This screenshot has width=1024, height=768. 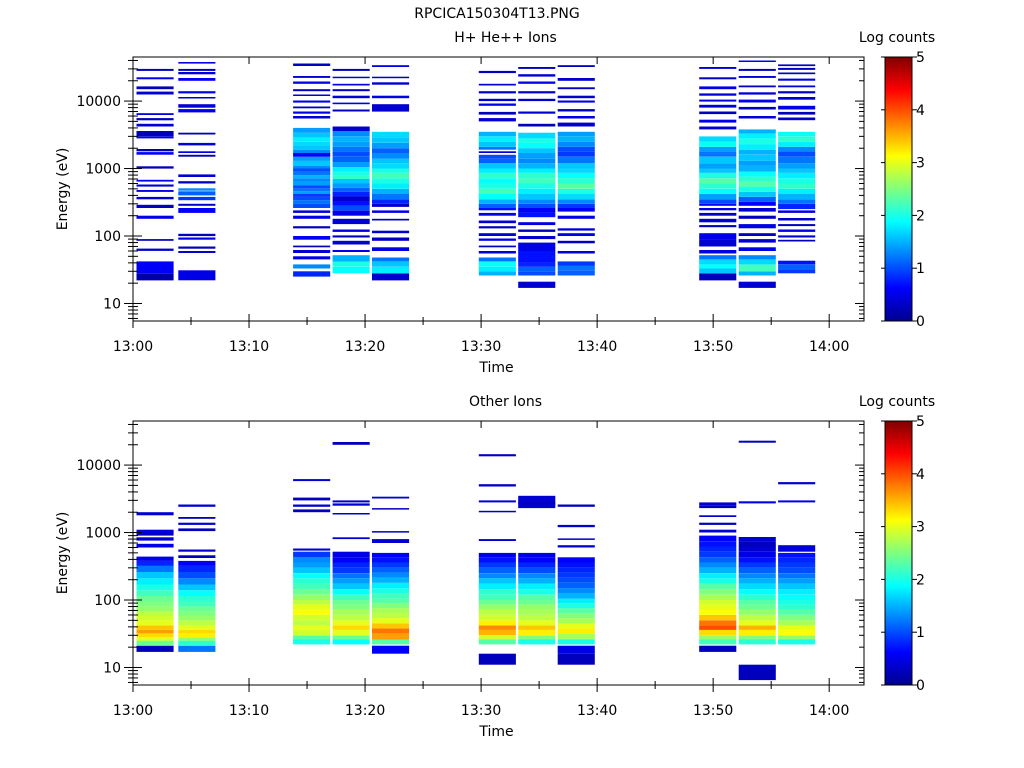 I want to click on colorbar-tick-label: 0, so click(x=920, y=322).